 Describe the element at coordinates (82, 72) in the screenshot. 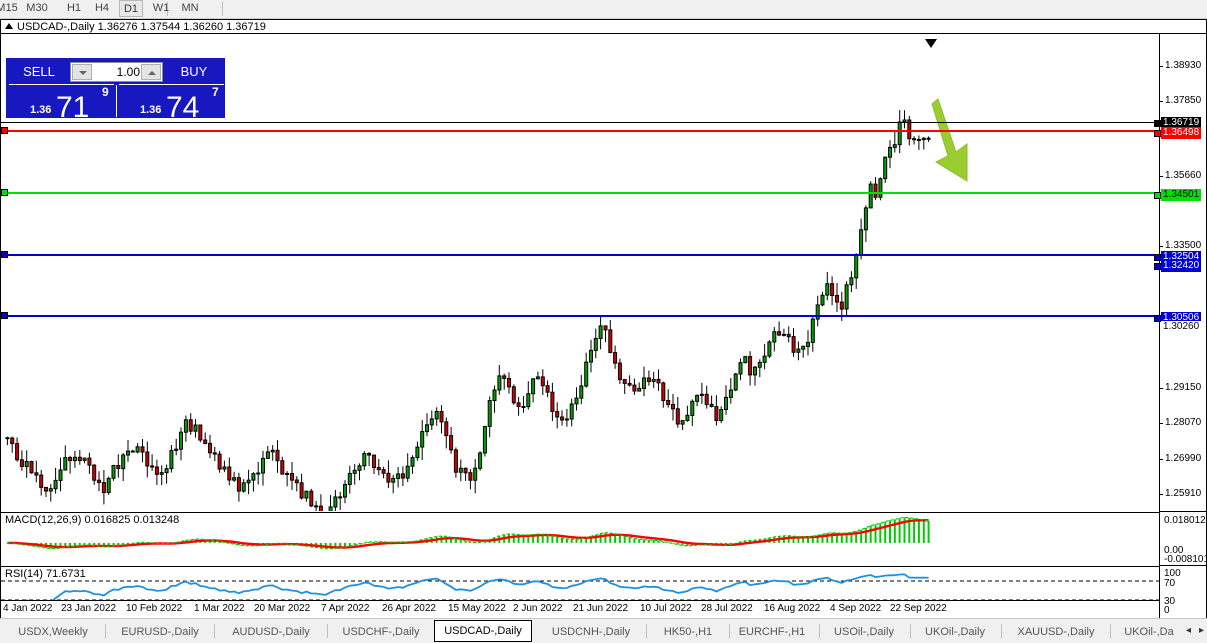

I see `volume-decrement-button` at that location.